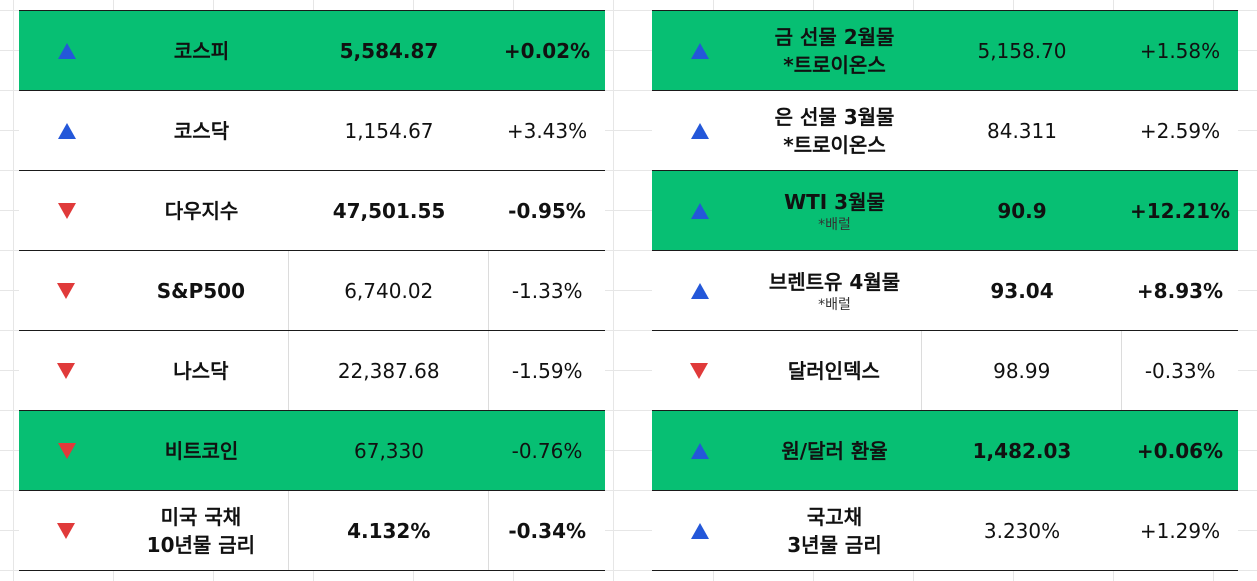 The width and height of the screenshot is (1257, 581). Describe the element at coordinates (945, 371) in the screenshot. I see `table-row: 달러인덱스 98.99 -0.33%` at that location.